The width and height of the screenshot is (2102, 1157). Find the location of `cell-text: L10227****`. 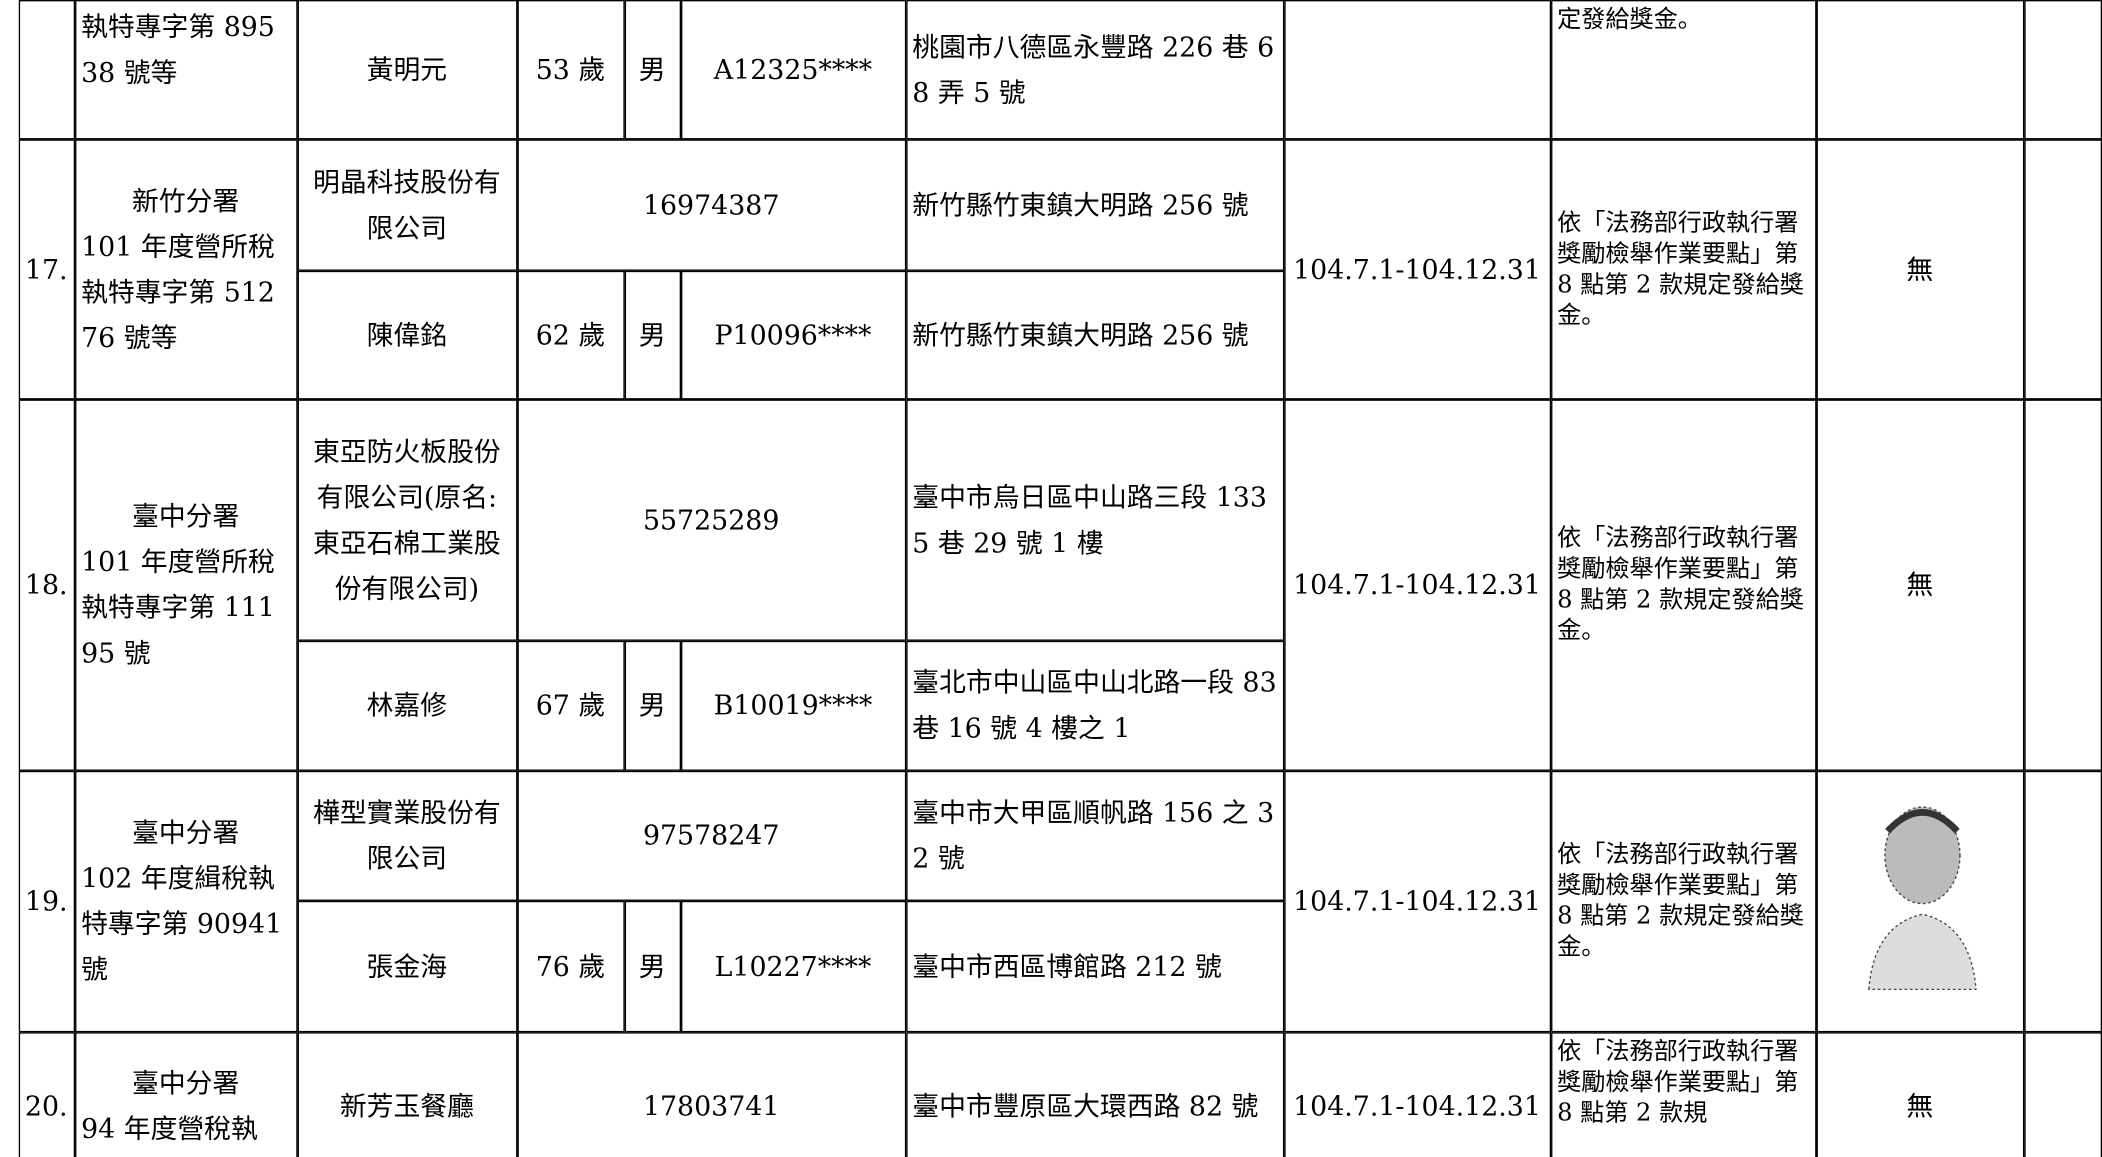

cell-text: L10227**** is located at coordinates (793, 965).